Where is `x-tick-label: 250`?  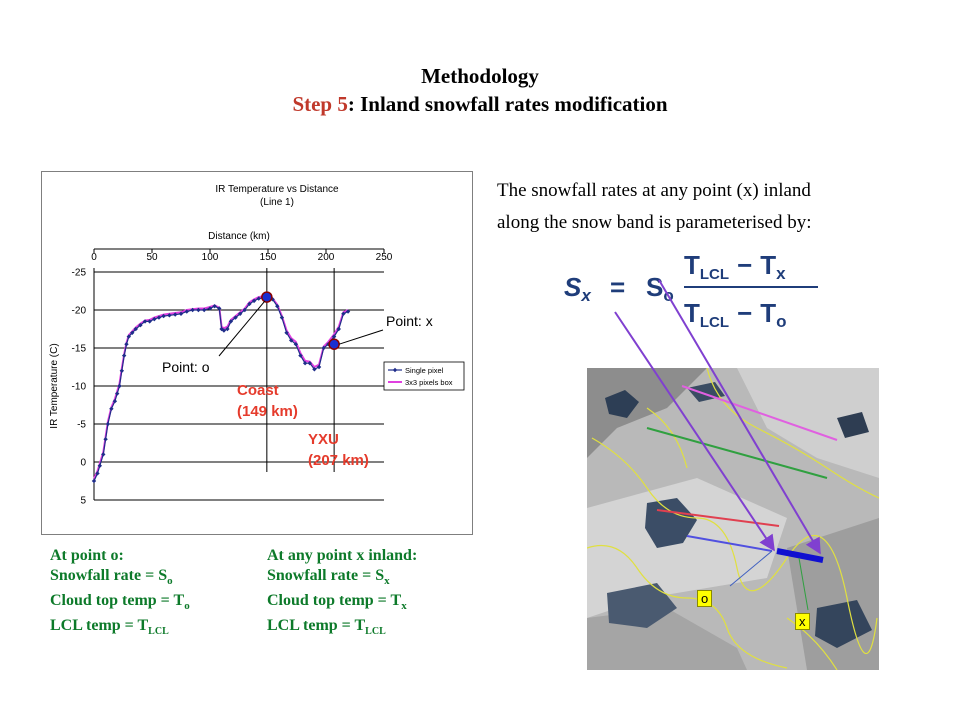 x-tick-label: 250 is located at coordinates (384, 257).